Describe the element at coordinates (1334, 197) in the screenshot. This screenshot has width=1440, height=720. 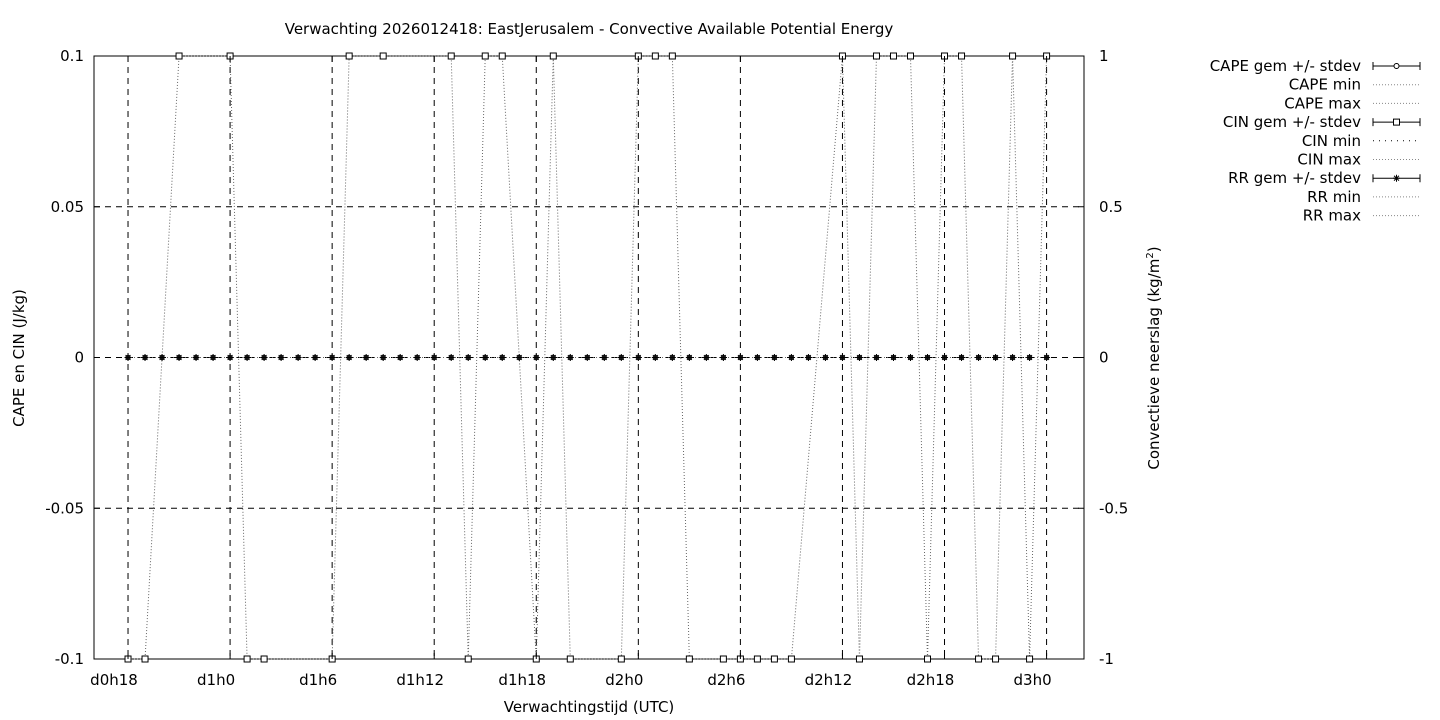
I see `legend-label: RR min` at that location.